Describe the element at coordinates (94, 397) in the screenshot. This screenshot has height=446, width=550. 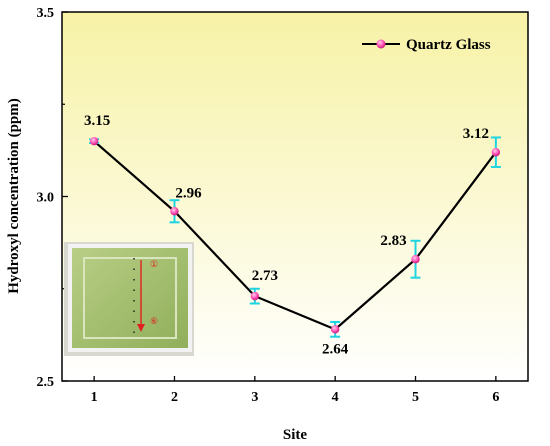
I see `x-tick-label: 1` at that location.